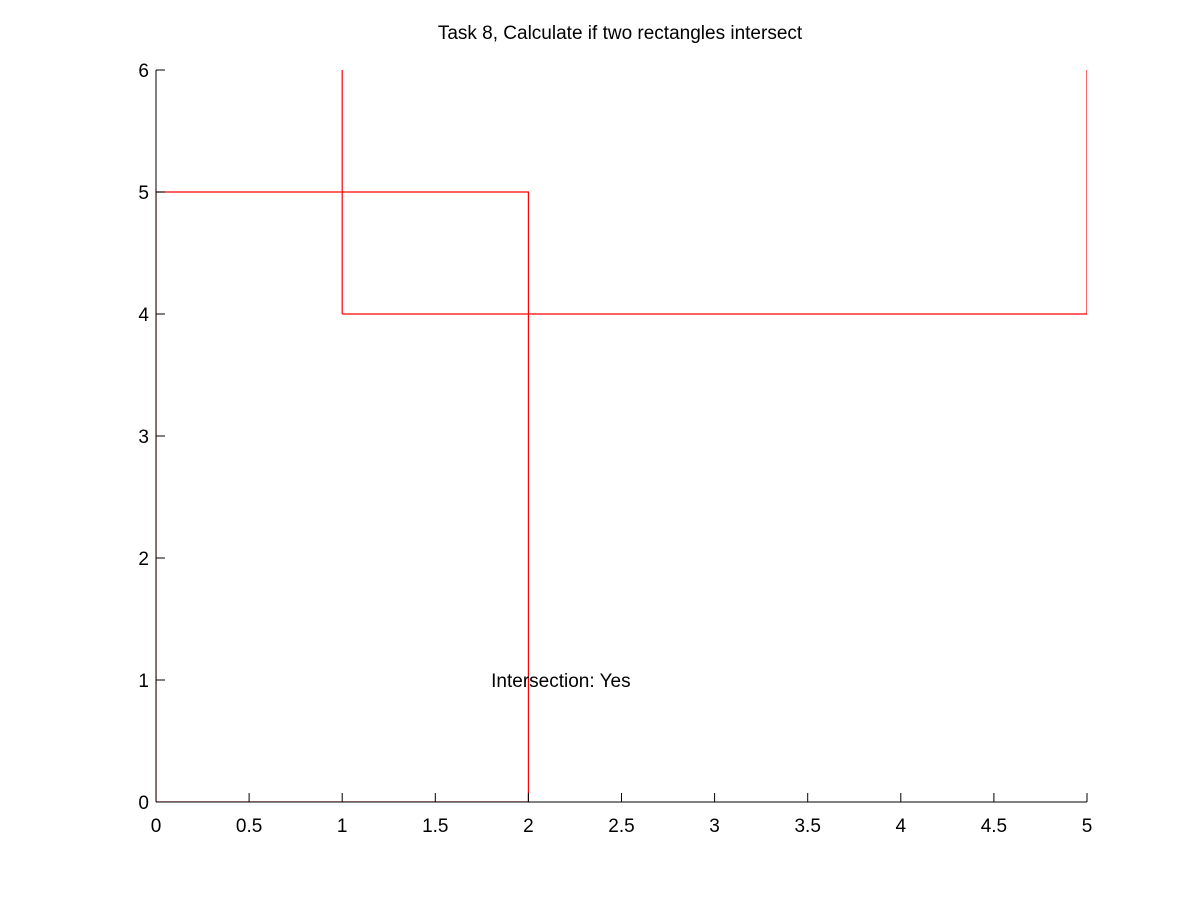 The width and height of the screenshot is (1200, 900). Describe the element at coordinates (621, 826) in the screenshot. I see `x-tick-label: 2.5` at that location.